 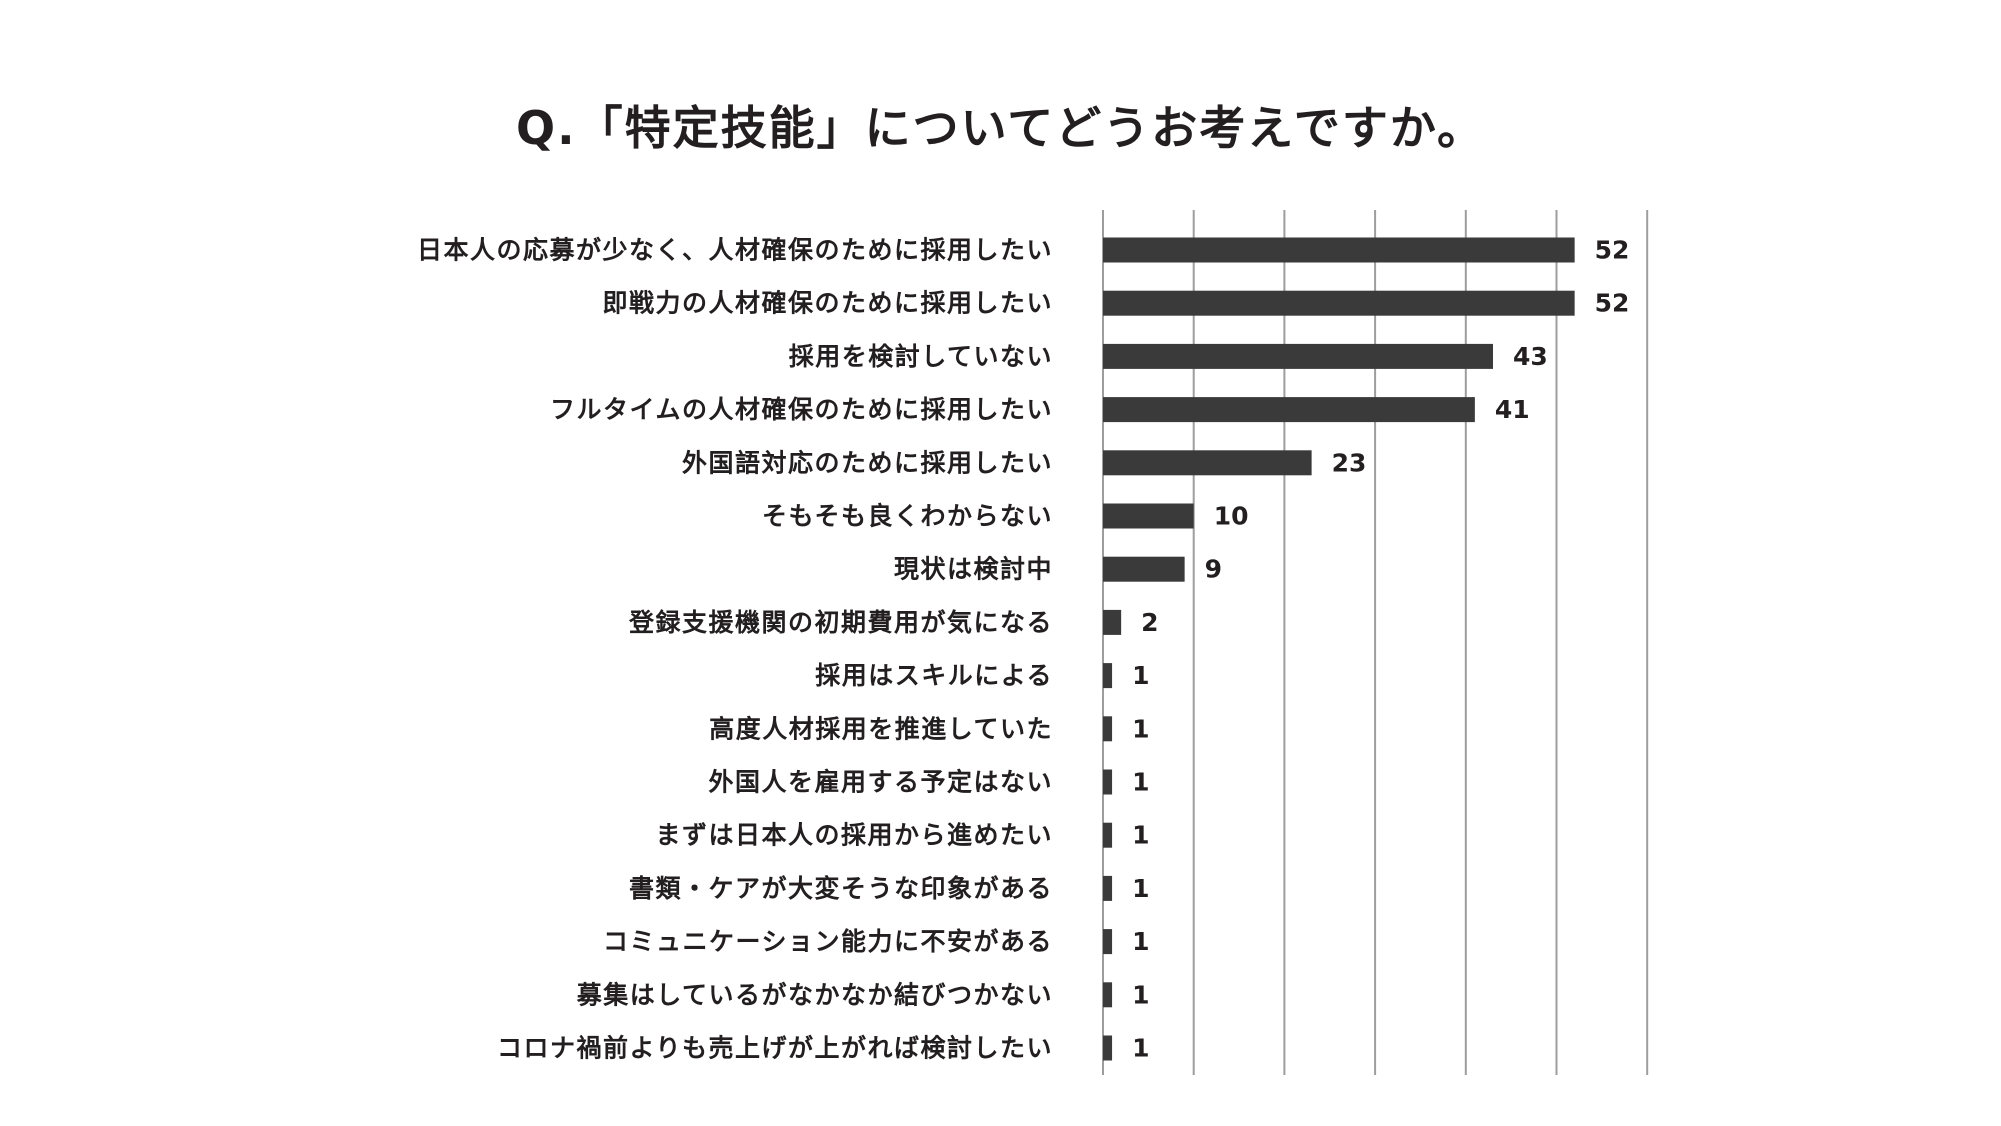 I want to click on category-label: まずは日本人の採用から進めたい, so click(x=854, y=835).